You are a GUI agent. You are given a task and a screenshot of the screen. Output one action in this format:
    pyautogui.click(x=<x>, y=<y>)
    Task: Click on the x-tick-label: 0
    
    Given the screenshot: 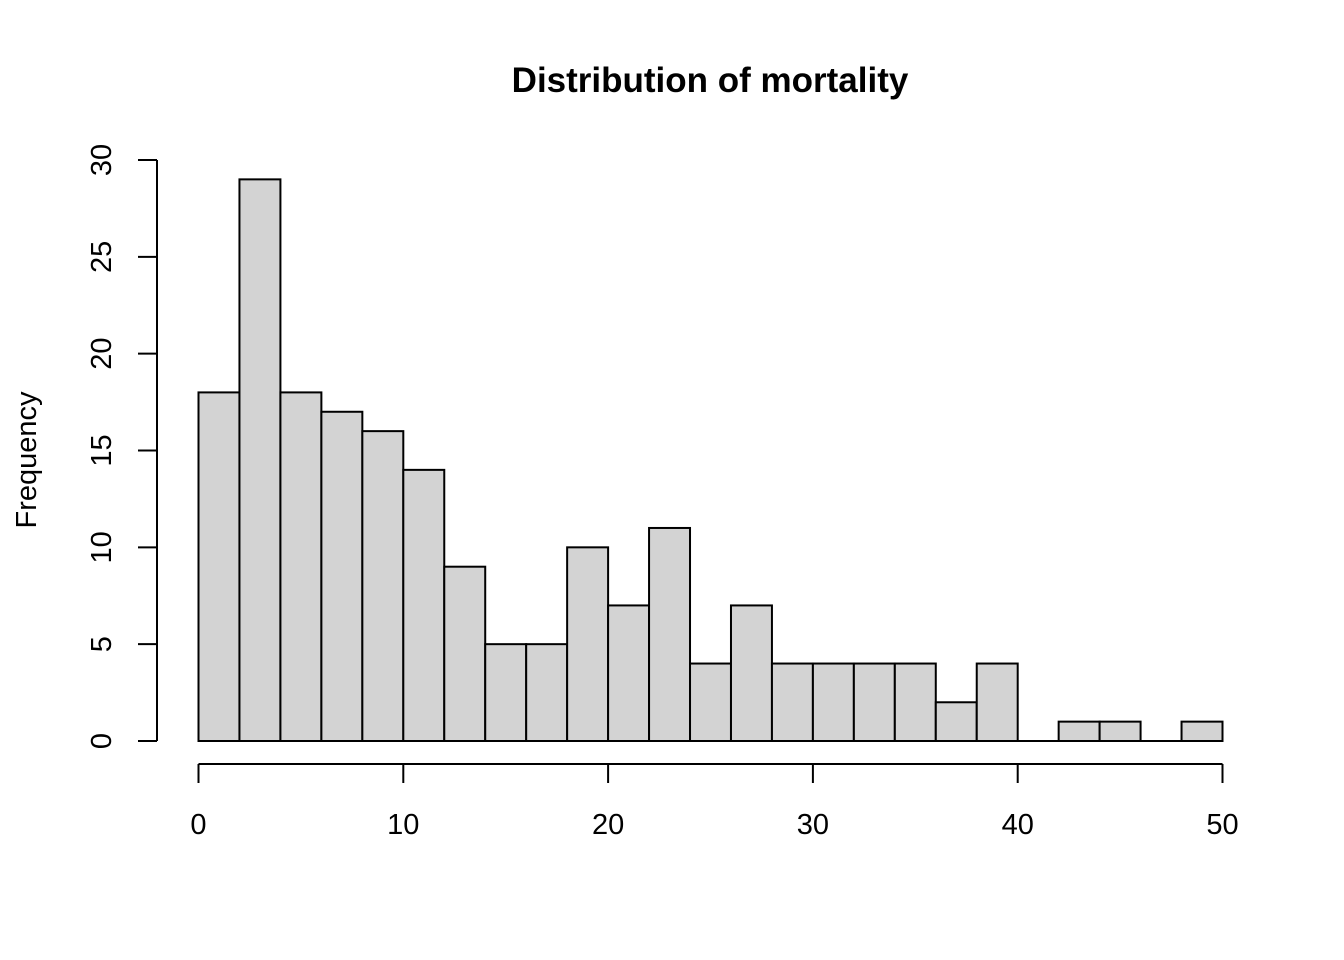 What is the action you would take?
    pyautogui.click(x=198, y=825)
    